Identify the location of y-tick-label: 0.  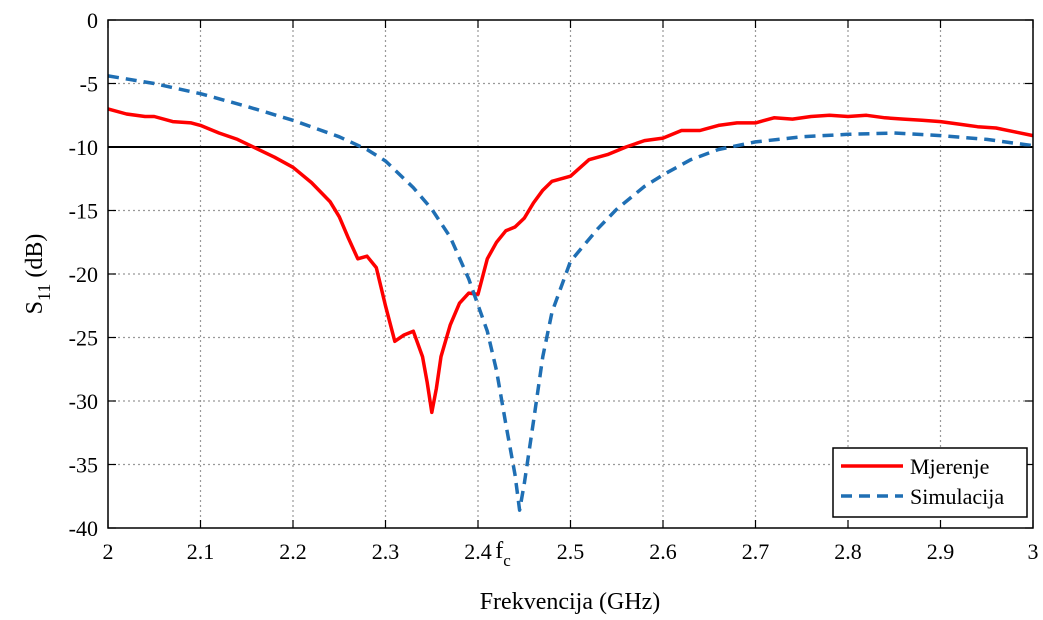
(92, 20).